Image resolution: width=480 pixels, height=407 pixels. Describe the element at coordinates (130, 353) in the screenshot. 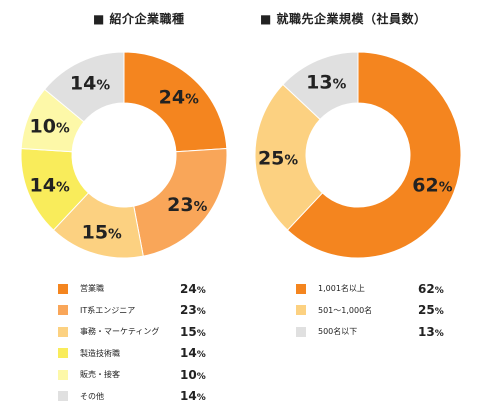

I see `legend-label: 製造技術職` at that location.